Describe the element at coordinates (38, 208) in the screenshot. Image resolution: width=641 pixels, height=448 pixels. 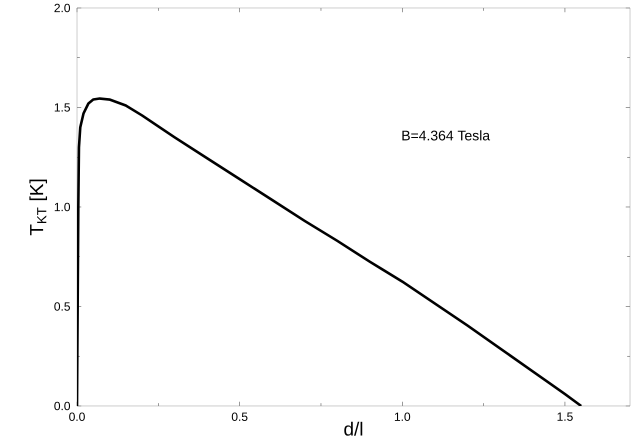
I see `y-axis-title: T$_{KT}$ [K]` at that location.